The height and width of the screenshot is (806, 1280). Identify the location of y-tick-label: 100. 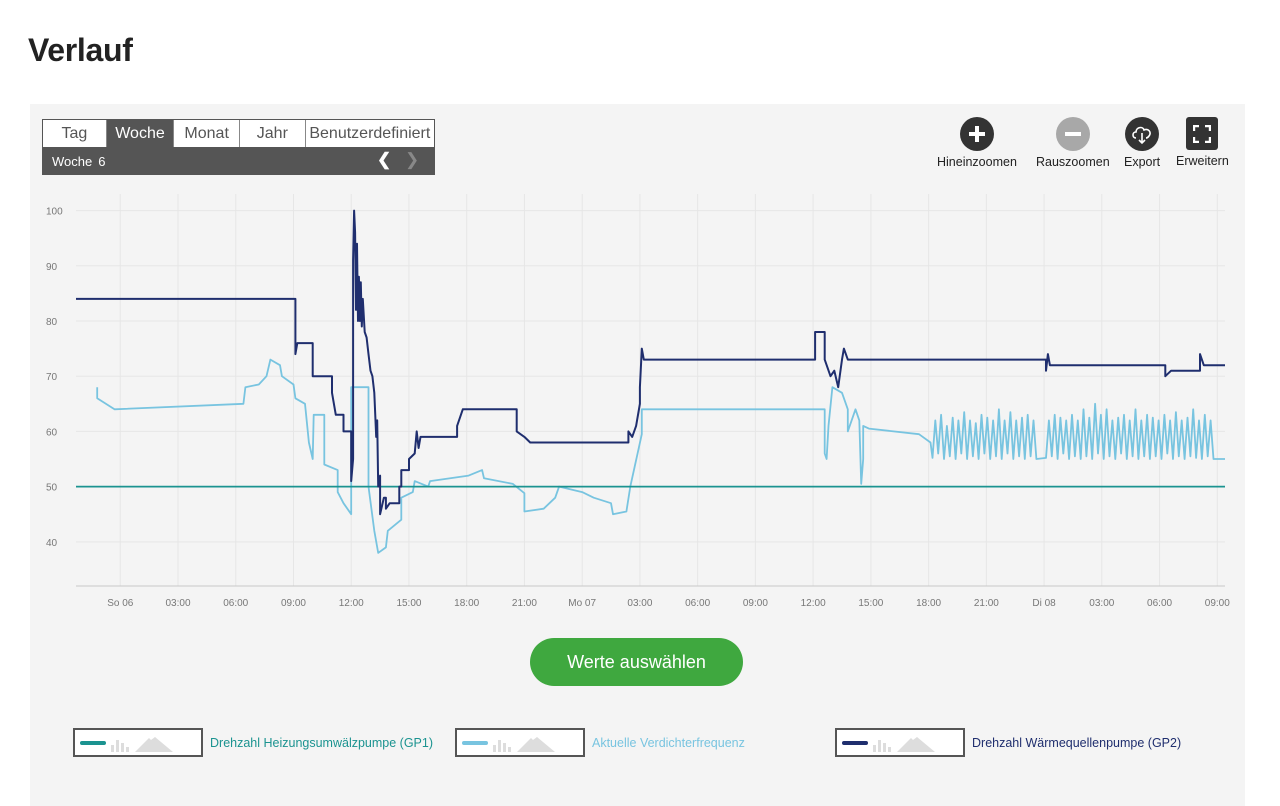
(54, 212).